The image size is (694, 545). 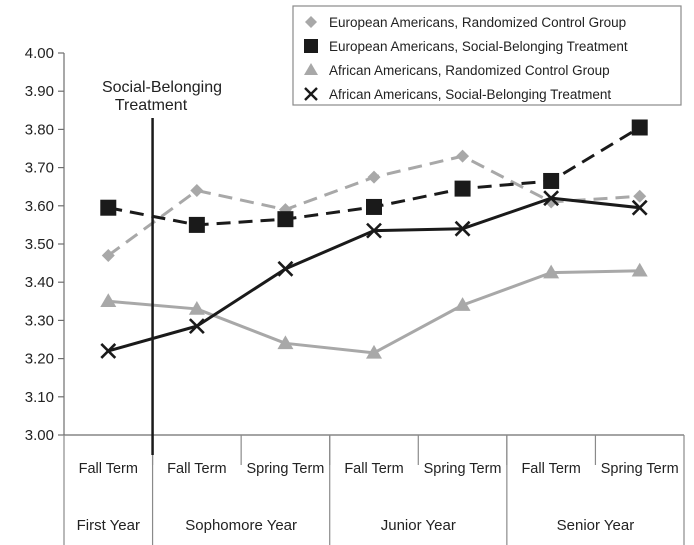 I want to click on year-label: Senior Year, so click(x=596, y=525).